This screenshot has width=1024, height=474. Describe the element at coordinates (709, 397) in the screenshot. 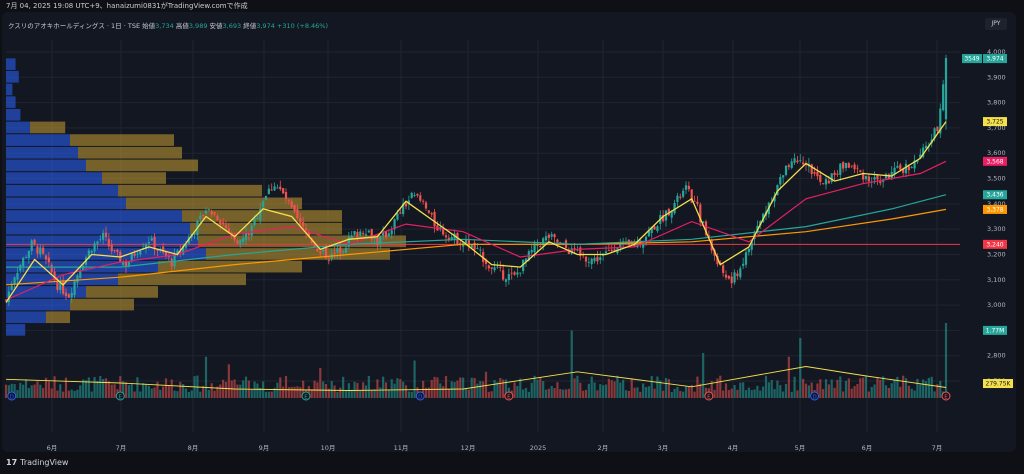

I see `event-label: E` at that location.